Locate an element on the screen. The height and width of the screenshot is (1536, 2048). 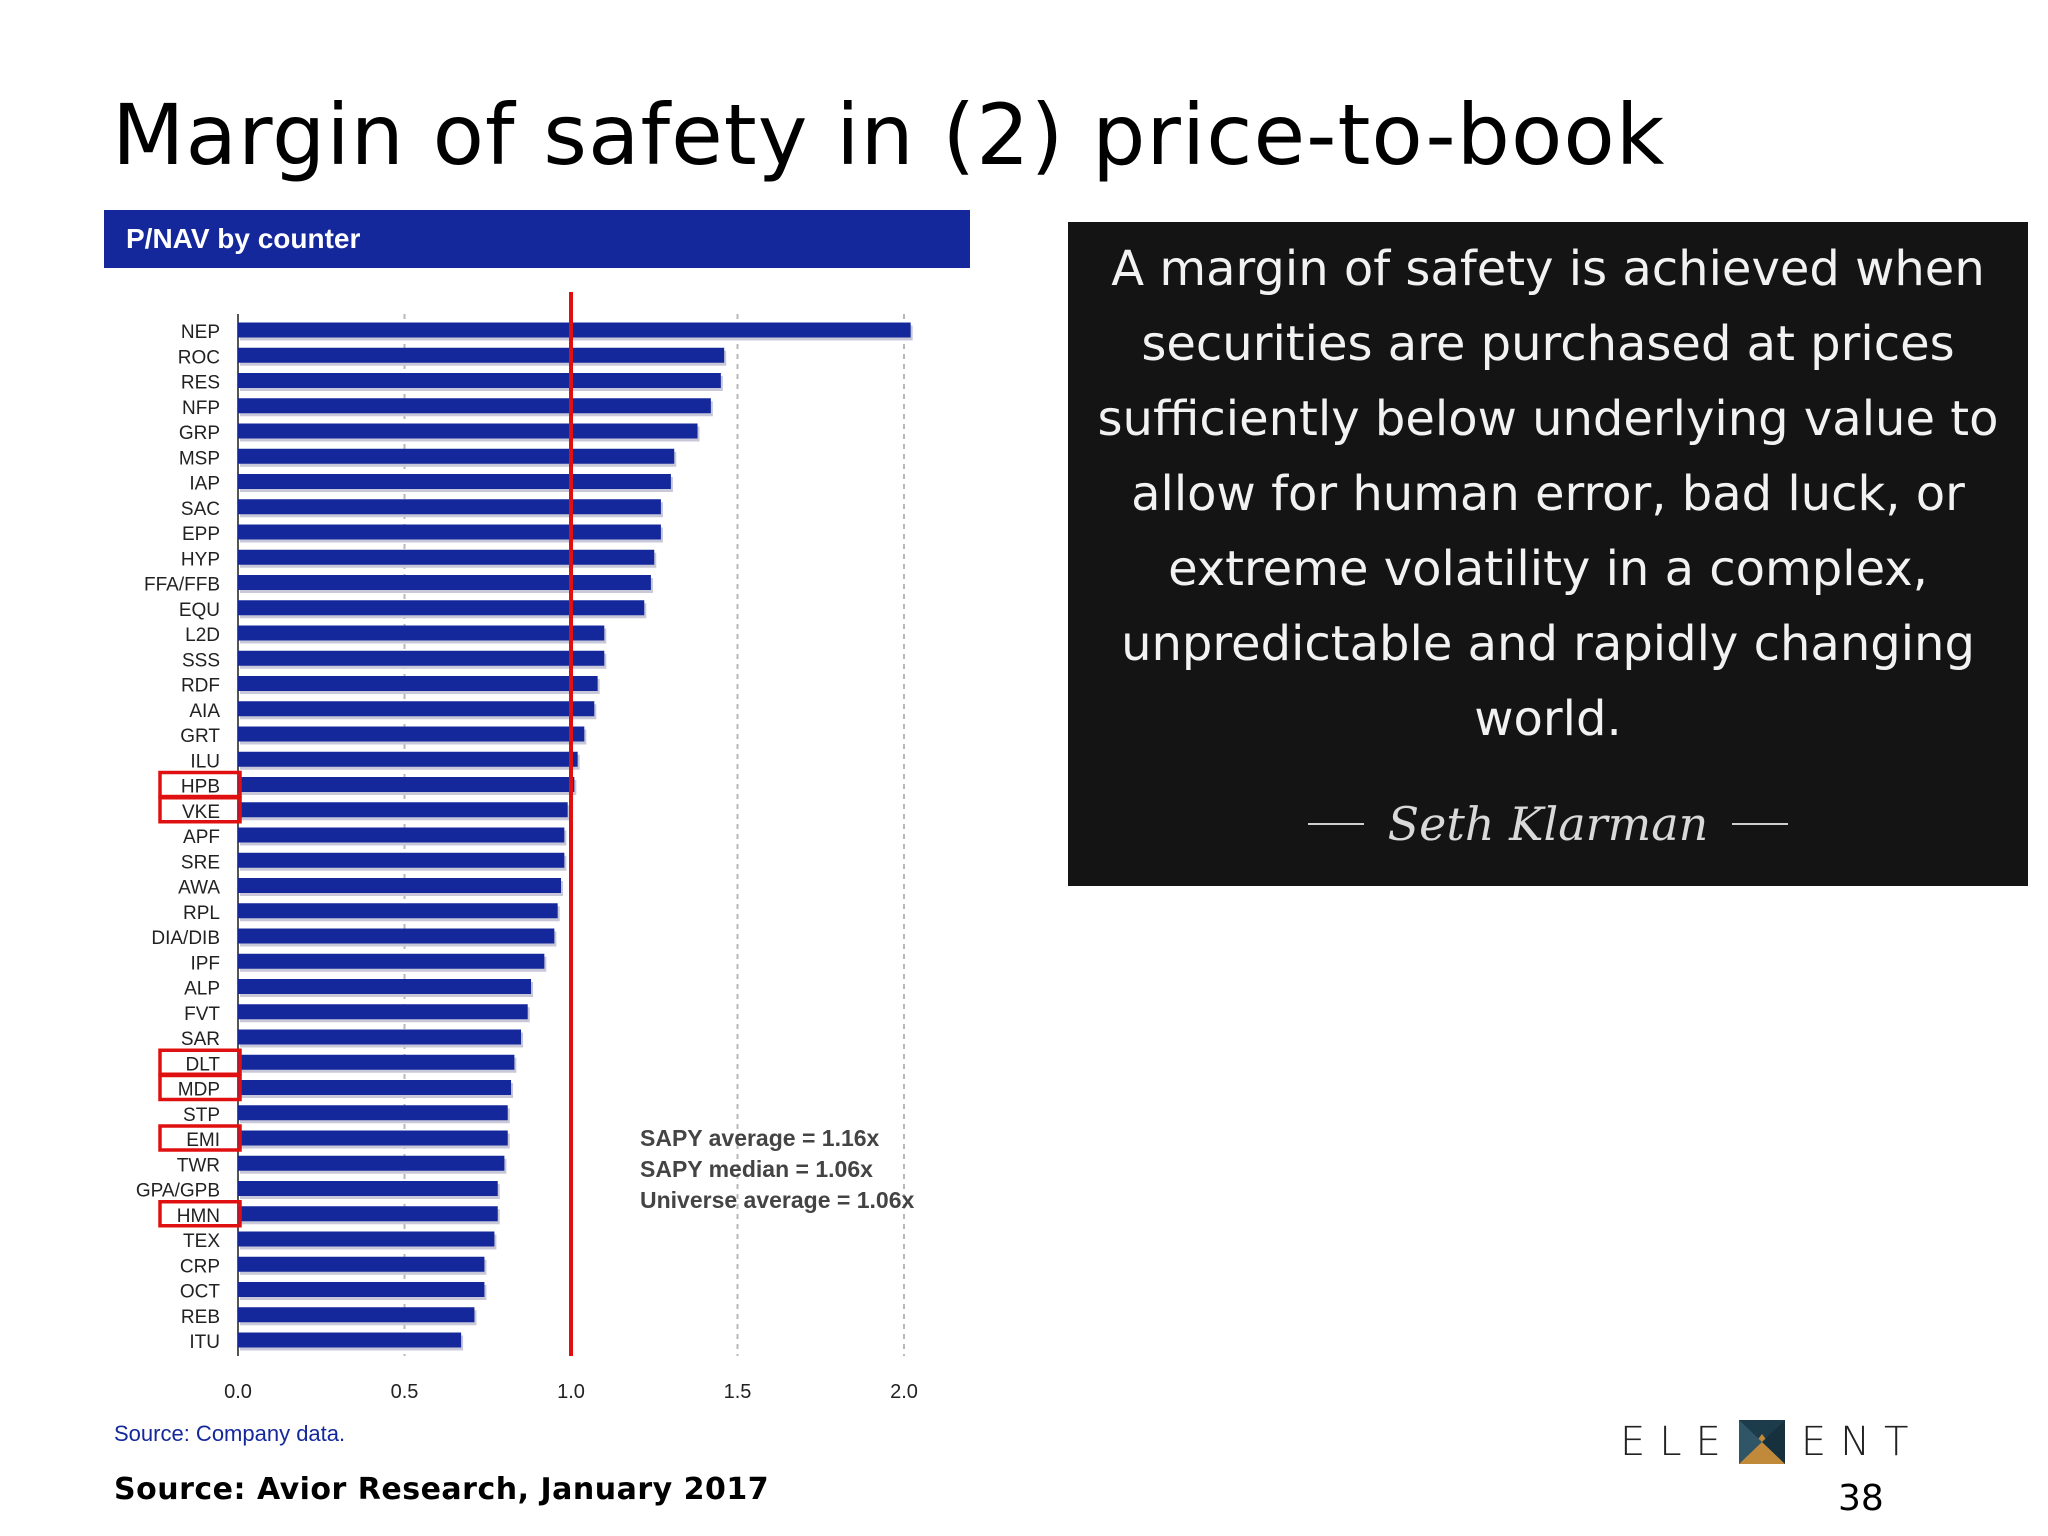
bar-nep is located at coordinates (574, 330).